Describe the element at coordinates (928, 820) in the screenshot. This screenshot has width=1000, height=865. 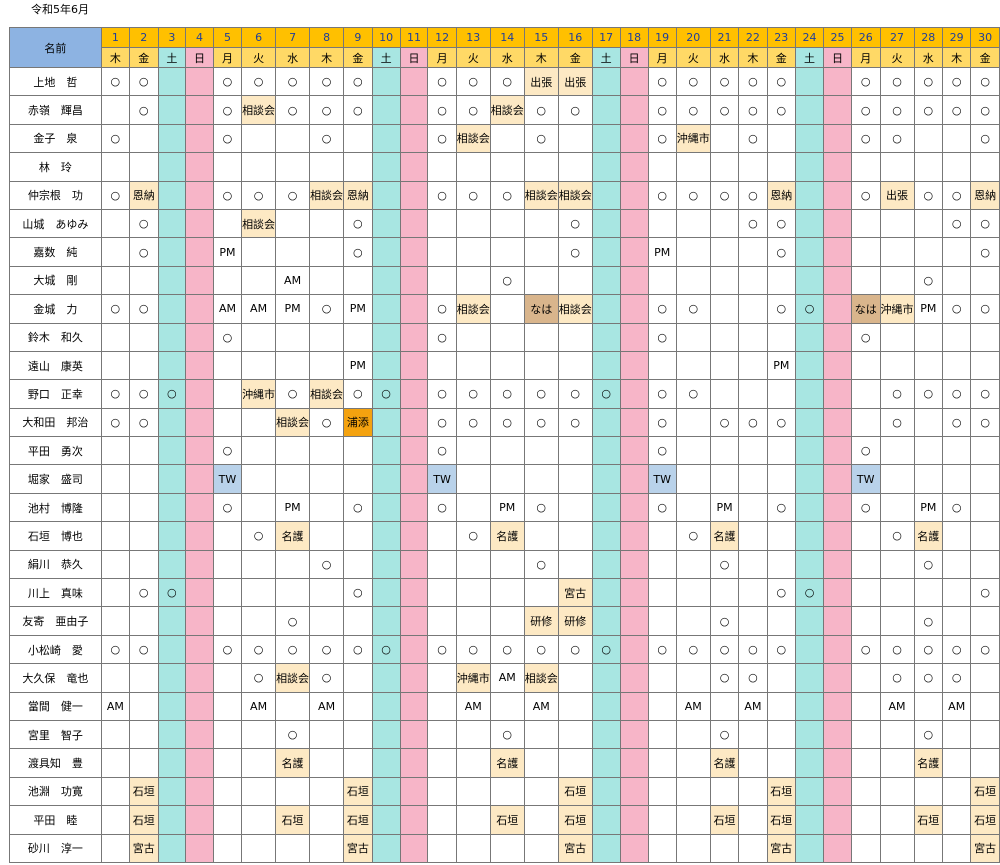
I see `schedule-cell: 石垣` at that location.